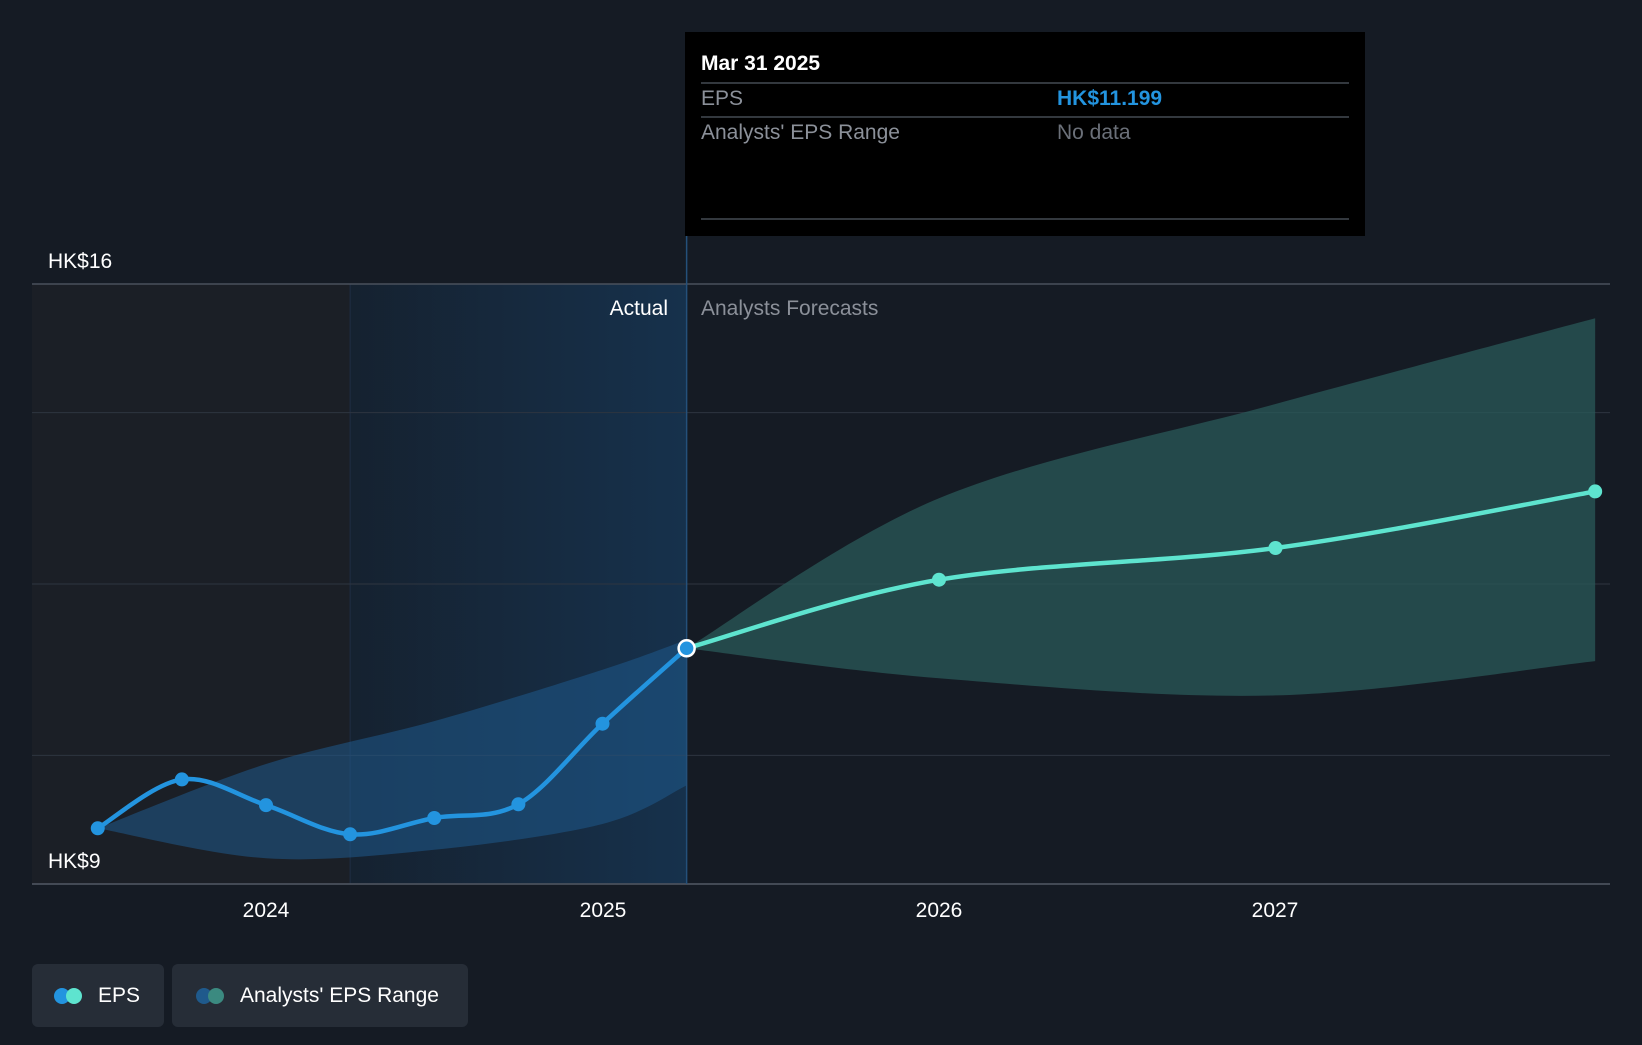  Describe the element at coordinates (392, 749) in the screenshot. I see `actual-eps-range-band` at that location.